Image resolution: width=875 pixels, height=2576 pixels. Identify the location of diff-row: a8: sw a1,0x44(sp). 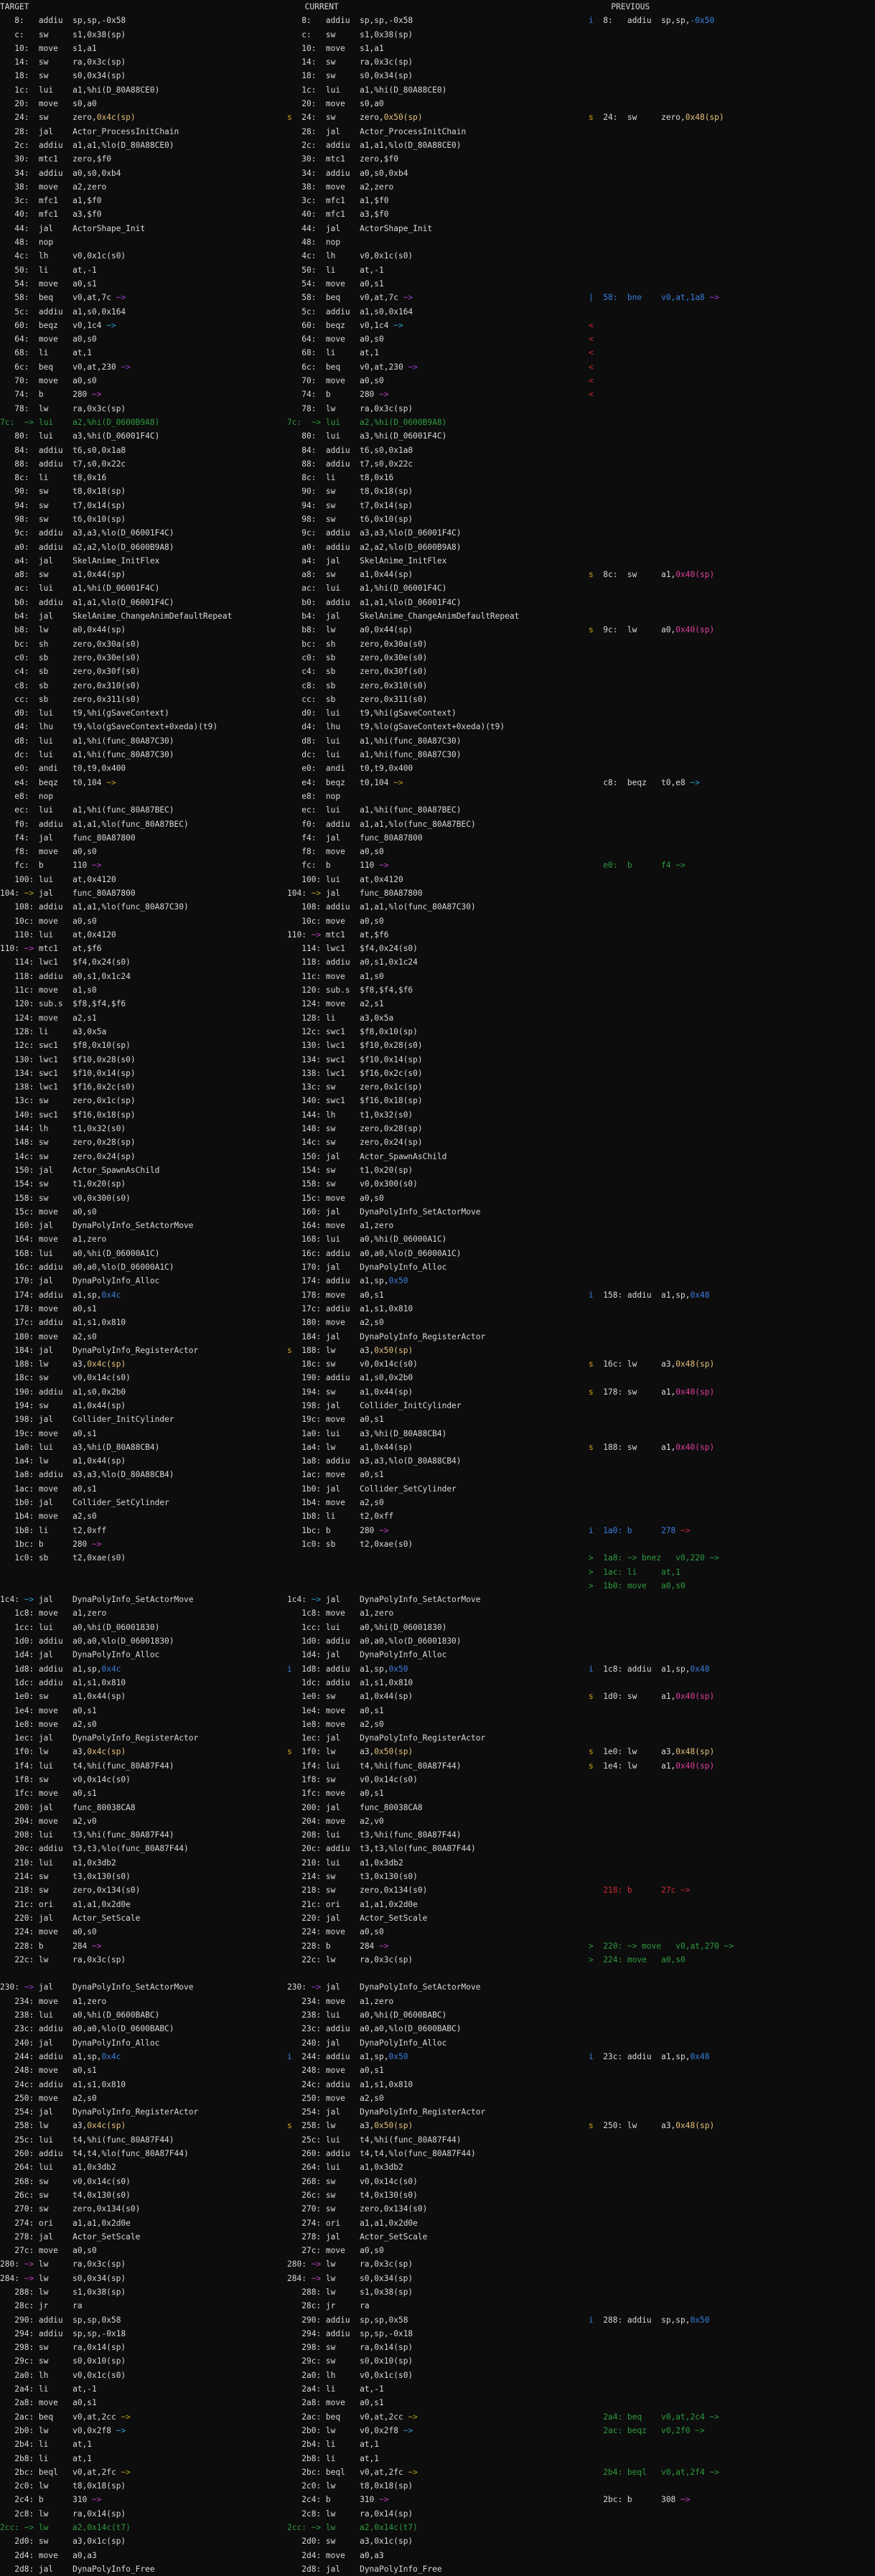
(357, 575).